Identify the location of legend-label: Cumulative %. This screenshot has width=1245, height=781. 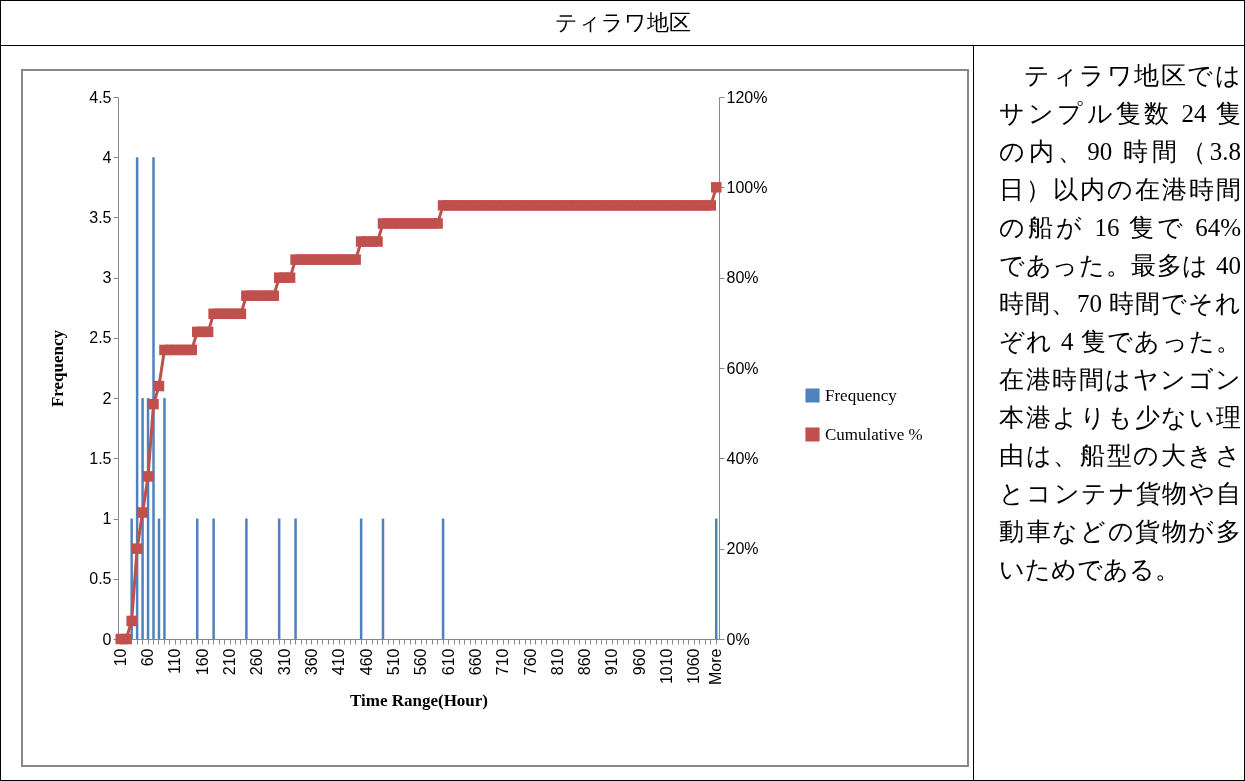
(874, 434).